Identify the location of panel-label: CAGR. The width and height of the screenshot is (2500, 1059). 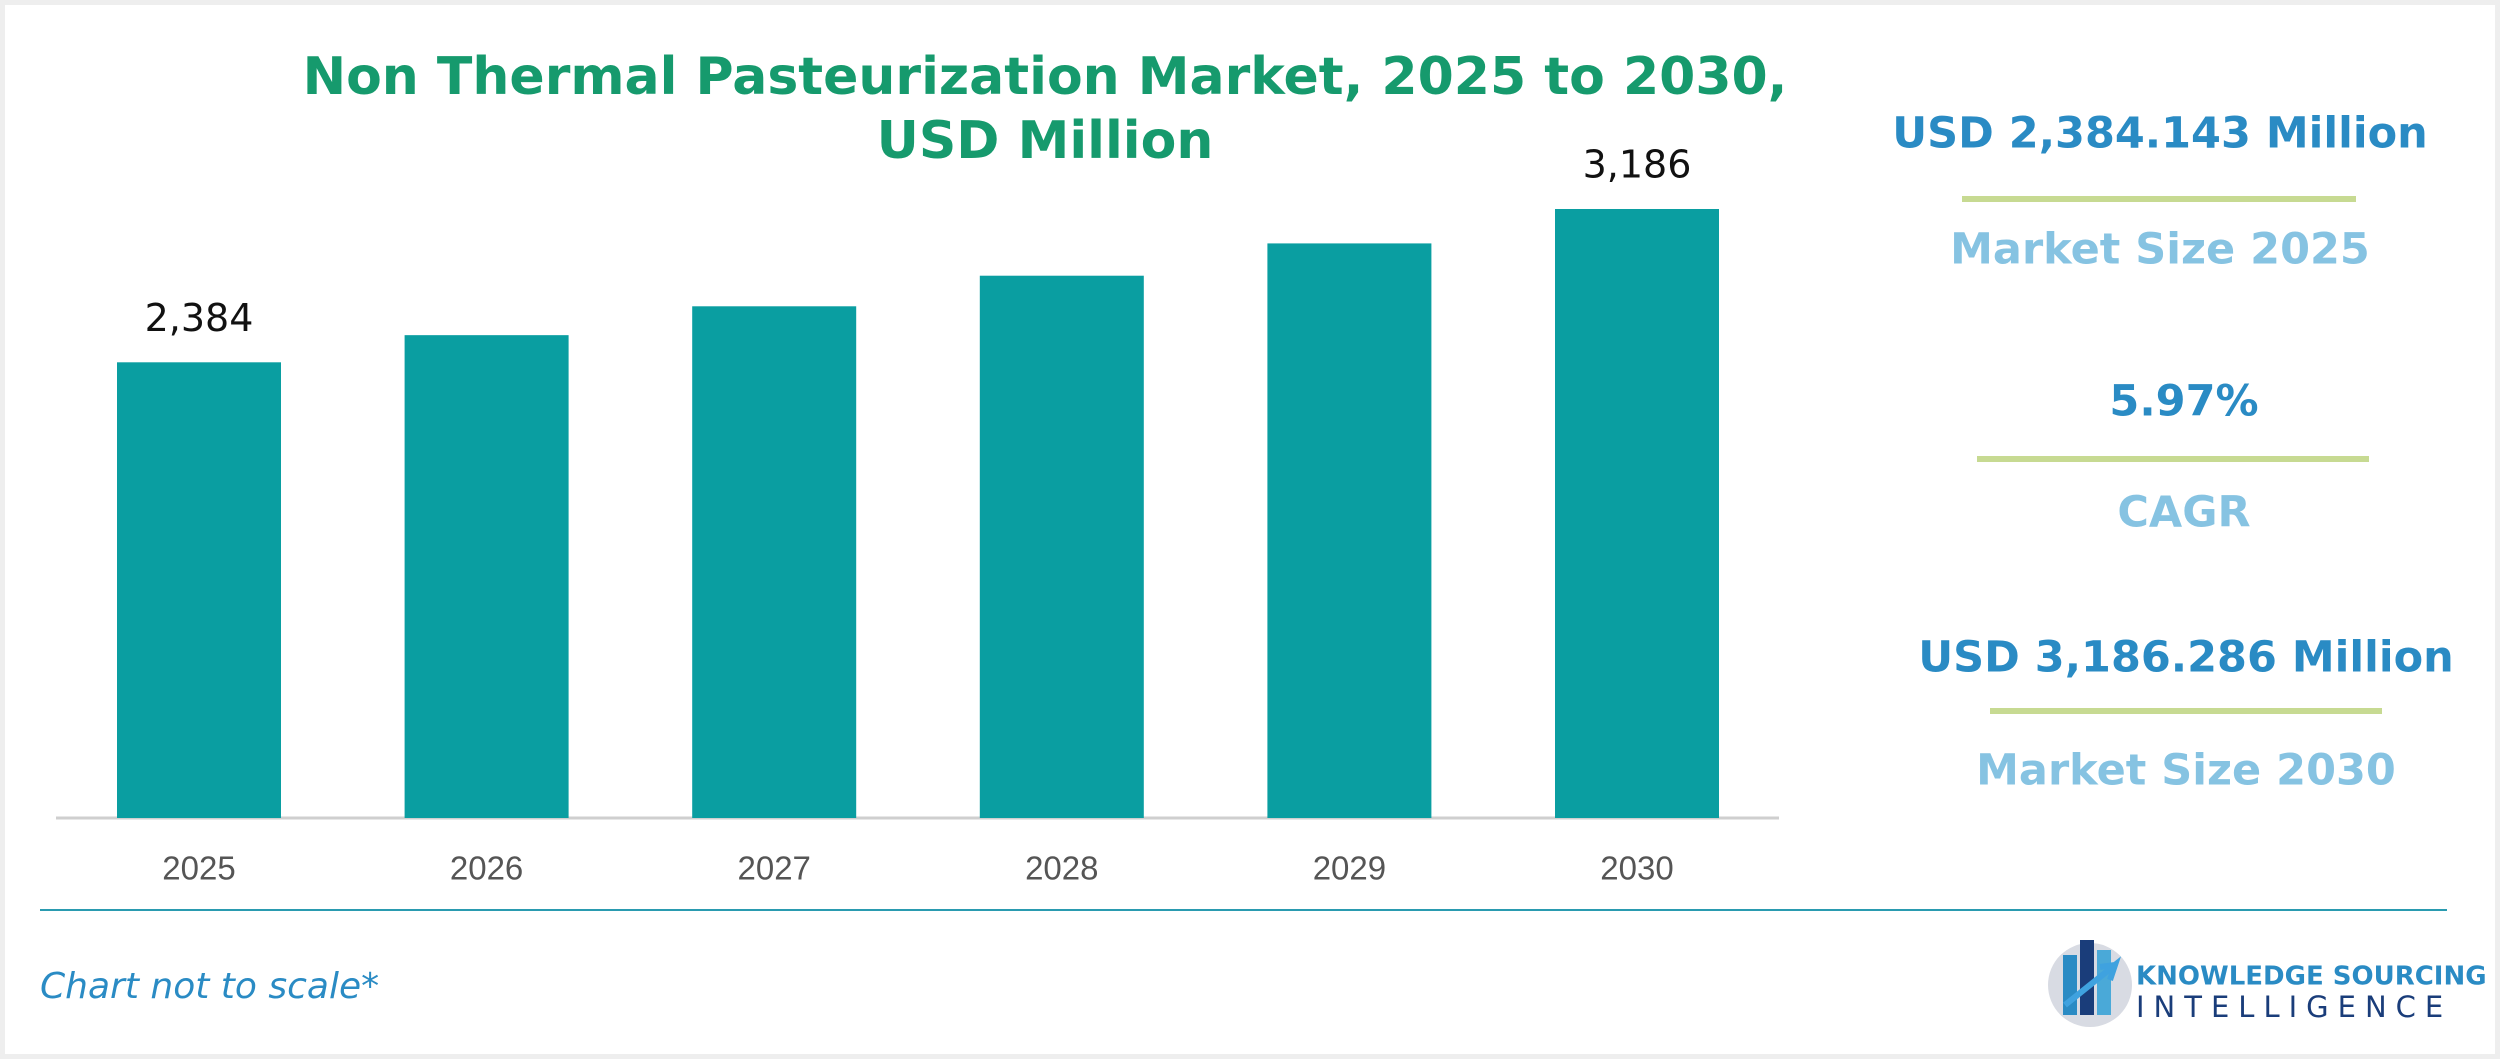
(2183, 513).